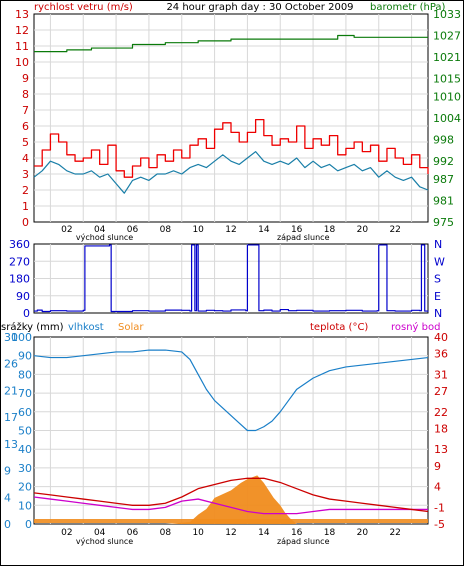 Image resolution: width=464 pixels, height=566 pixels. Describe the element at coordinates (11, 364) in the screenshot. I see `rain-tick-label: 26` at that location.